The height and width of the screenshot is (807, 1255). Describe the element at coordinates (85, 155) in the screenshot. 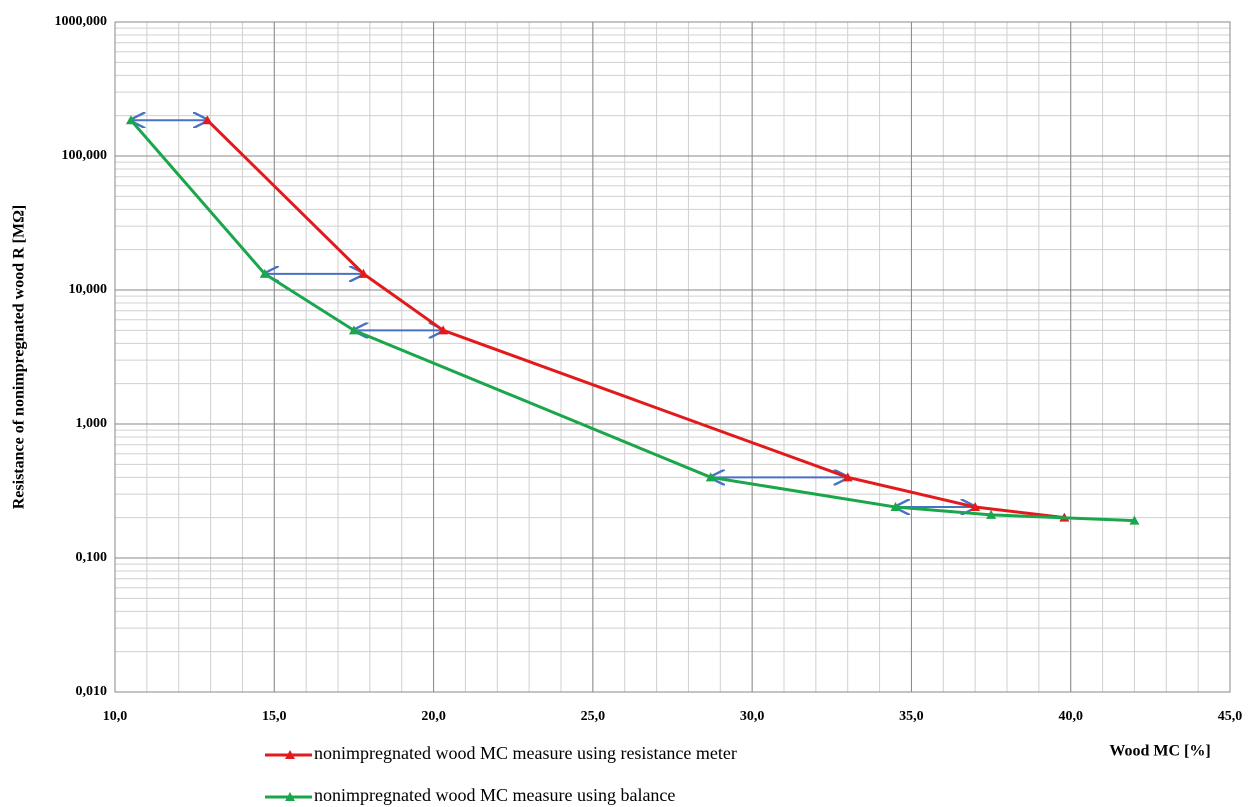

I see `y-tick-label: 100,000` at that location.